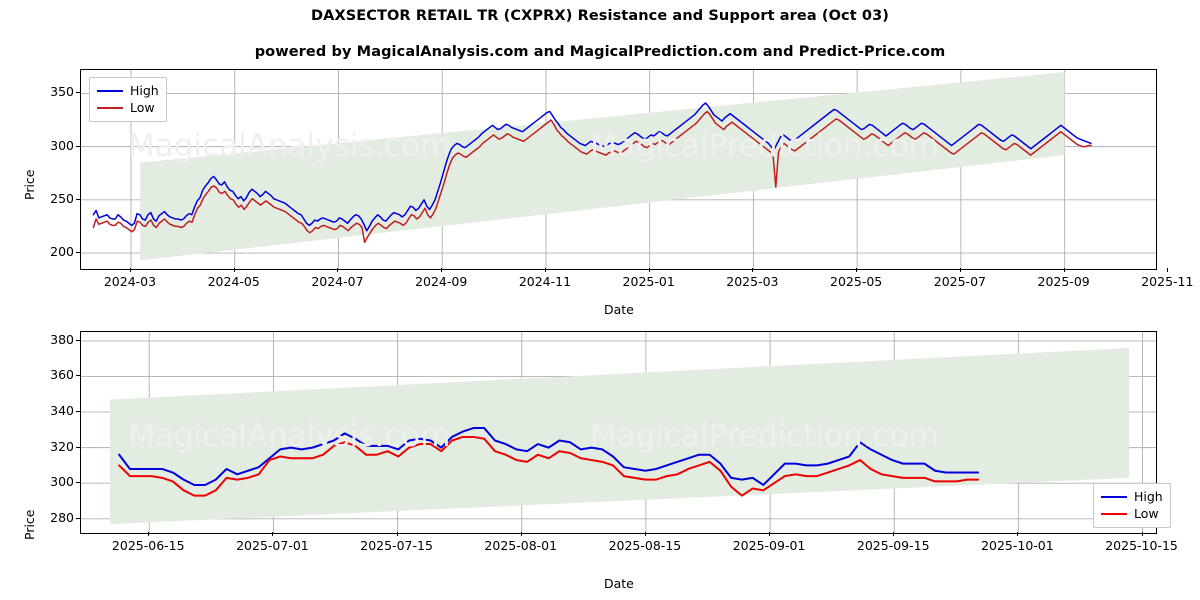  I want to click on x-tick-label: 2025-08-01, so click(521, 545).